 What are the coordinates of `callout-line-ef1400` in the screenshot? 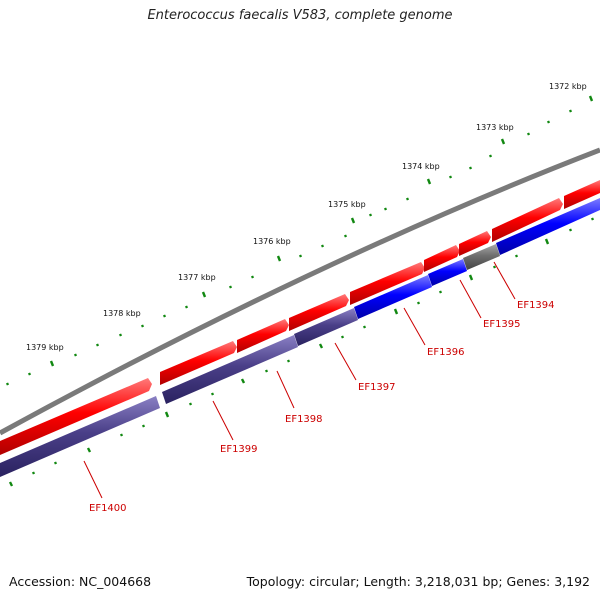 It's located at (93, 479).